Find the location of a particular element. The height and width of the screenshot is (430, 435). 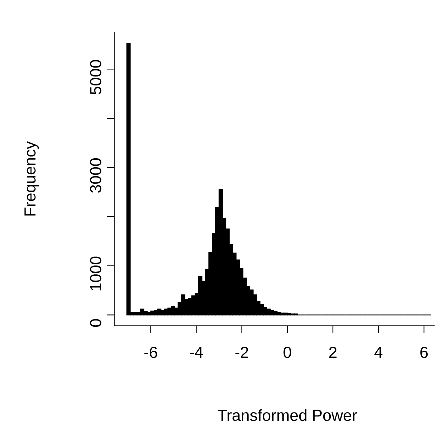

y-tick-label: 0 is located at coordinates (96, 323).